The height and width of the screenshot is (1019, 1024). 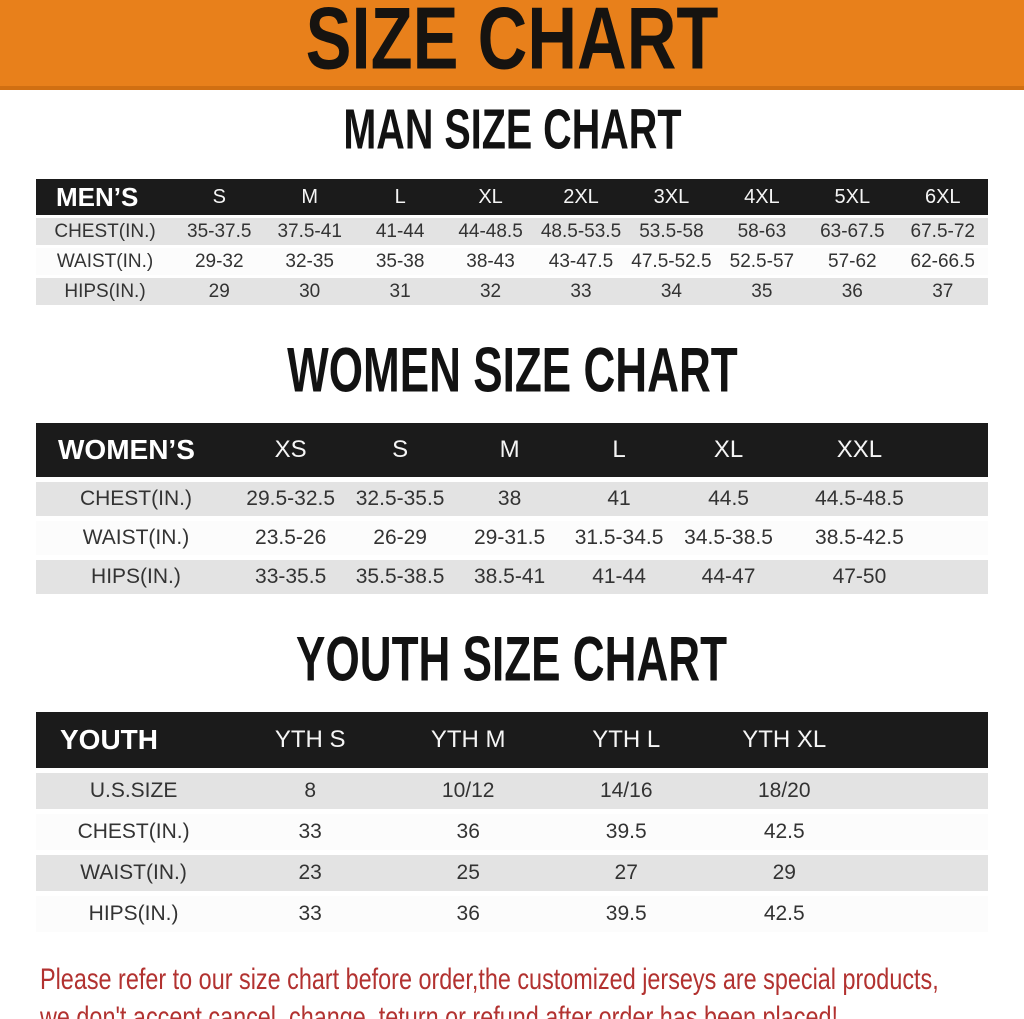 What do you see at coordinates (852, 261) in the screenshot?
I see `measurement-value: 57-62` at bounding box center [852, 261].